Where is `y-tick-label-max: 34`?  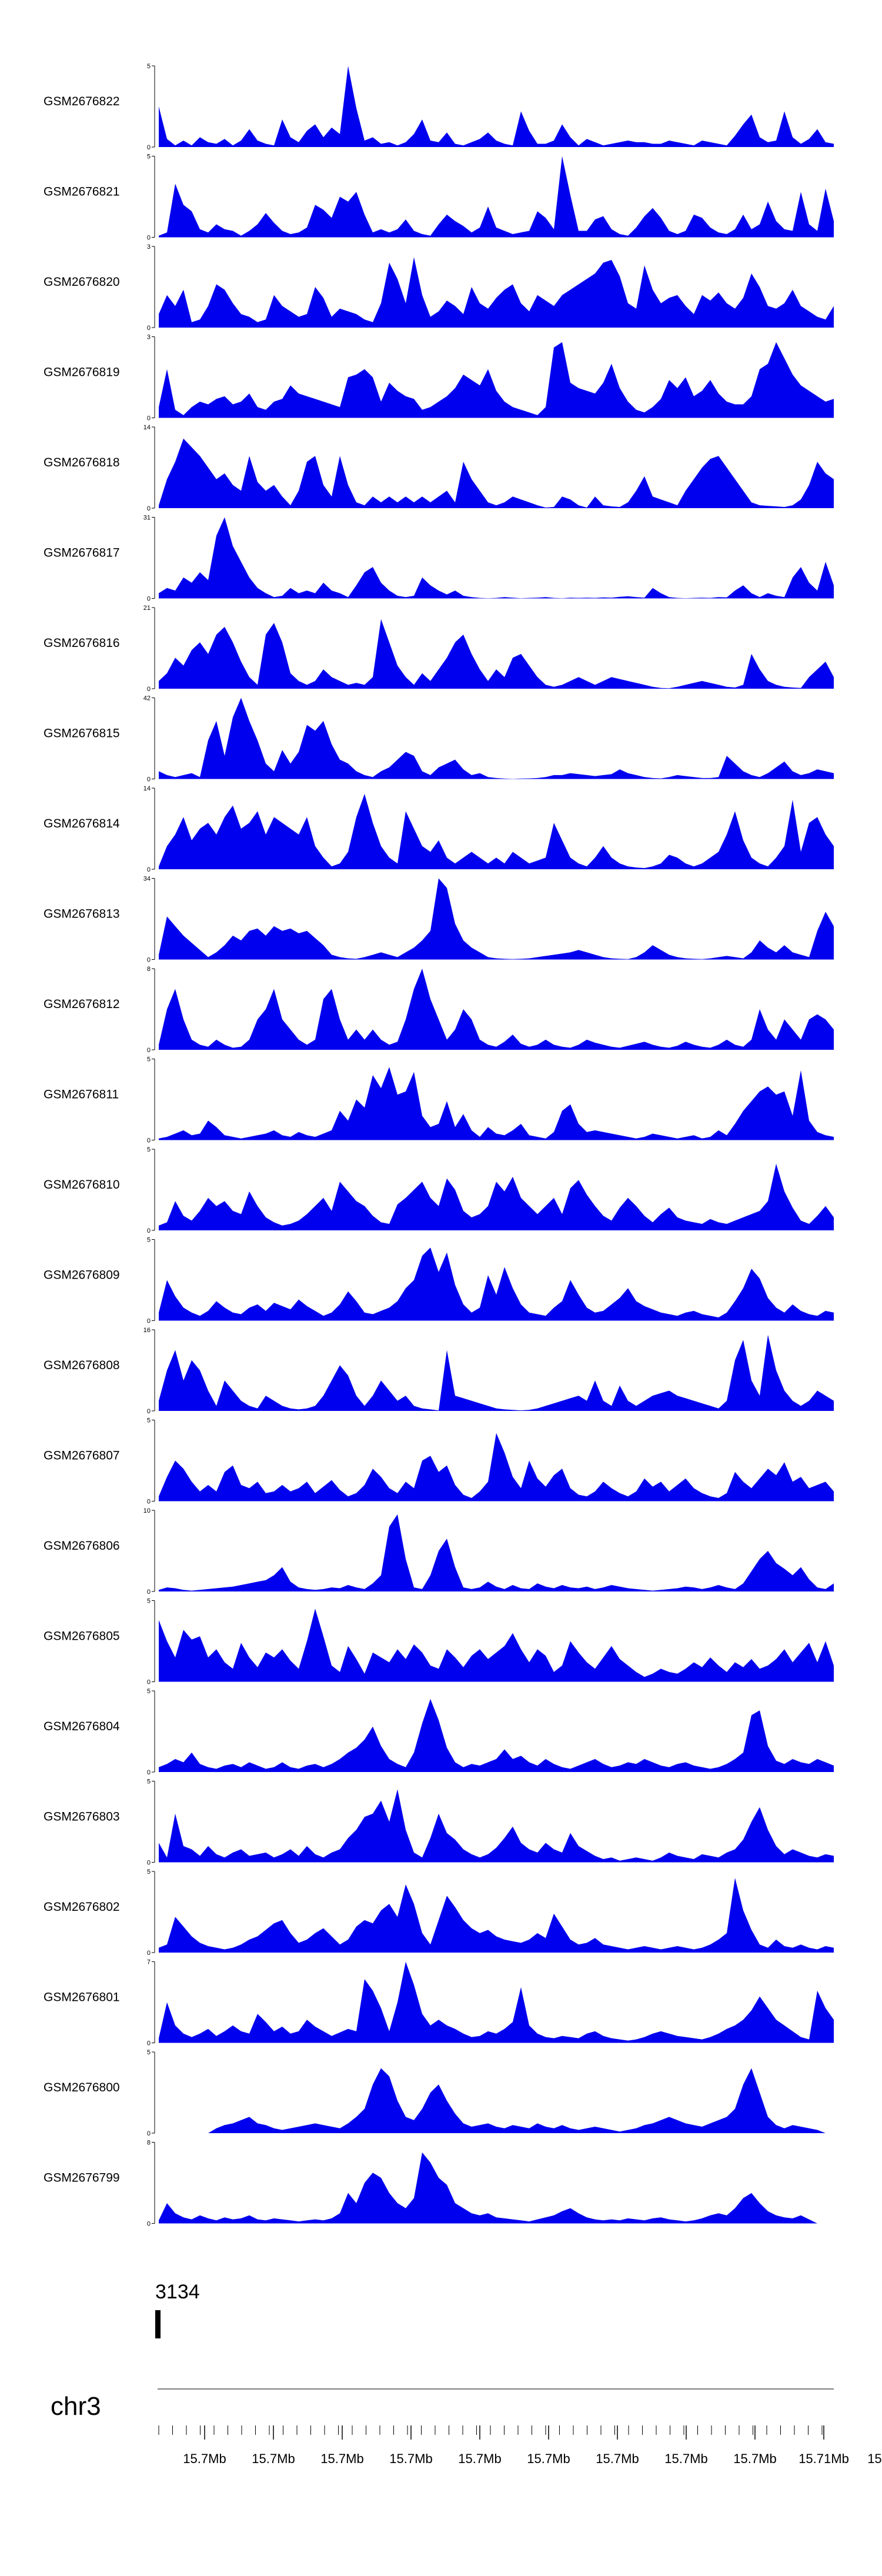 y-tick-label-max: 34 is located at coordinates (147, 879).